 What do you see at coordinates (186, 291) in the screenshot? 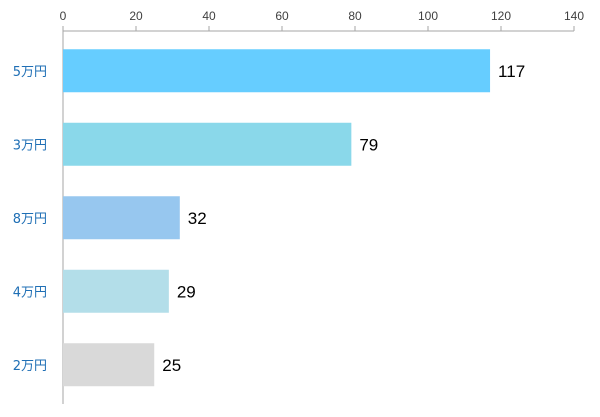
I see `value-label: 29` at bounding box center [186, 291].